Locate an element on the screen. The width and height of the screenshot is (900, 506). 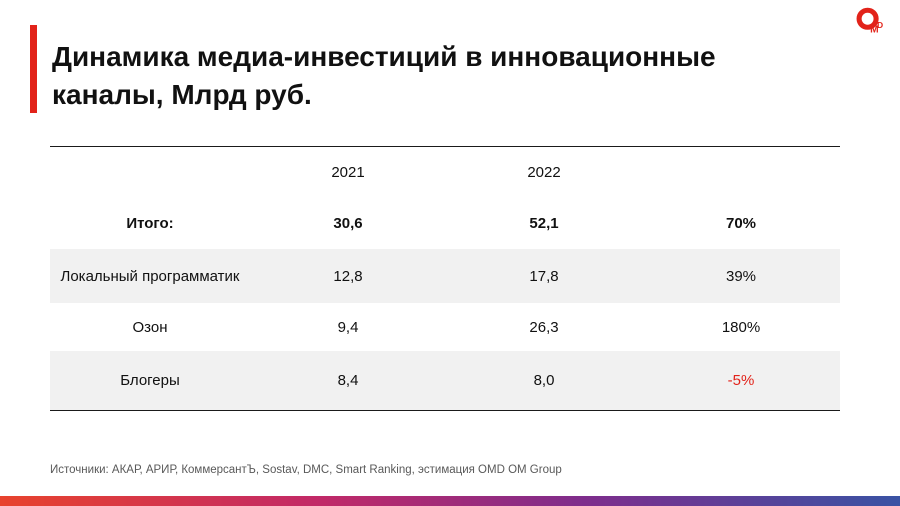
value-2021: 8,4 is located at coordinates (348, 380).